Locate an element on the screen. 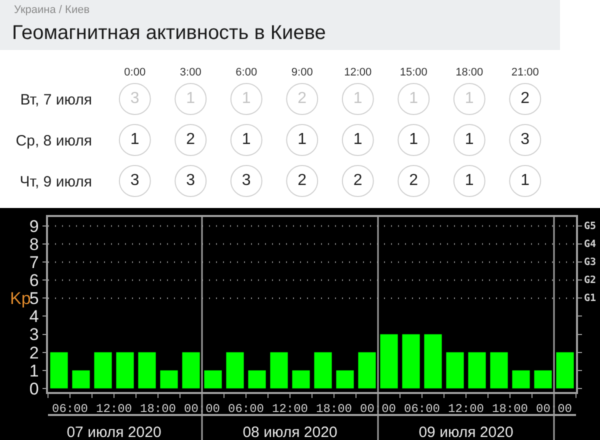 The height and width of the screenshot is (440, 600). x2-tick-label: 09 июля 2020 is located at coordinates (466, 432).